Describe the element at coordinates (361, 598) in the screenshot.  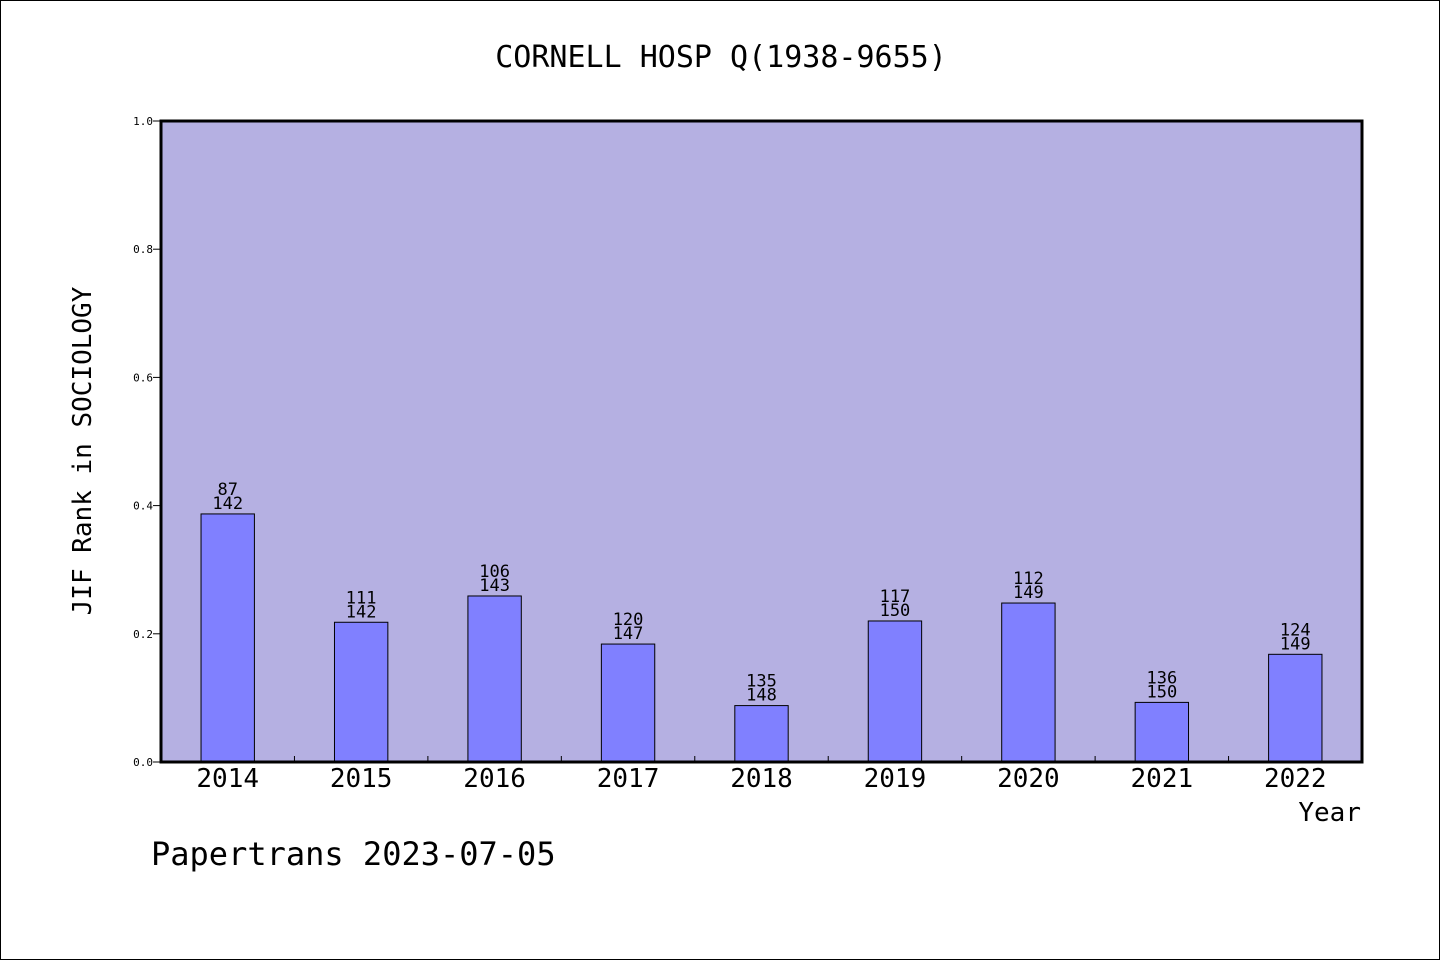
I see `bar-rank-label: 111` at that location.